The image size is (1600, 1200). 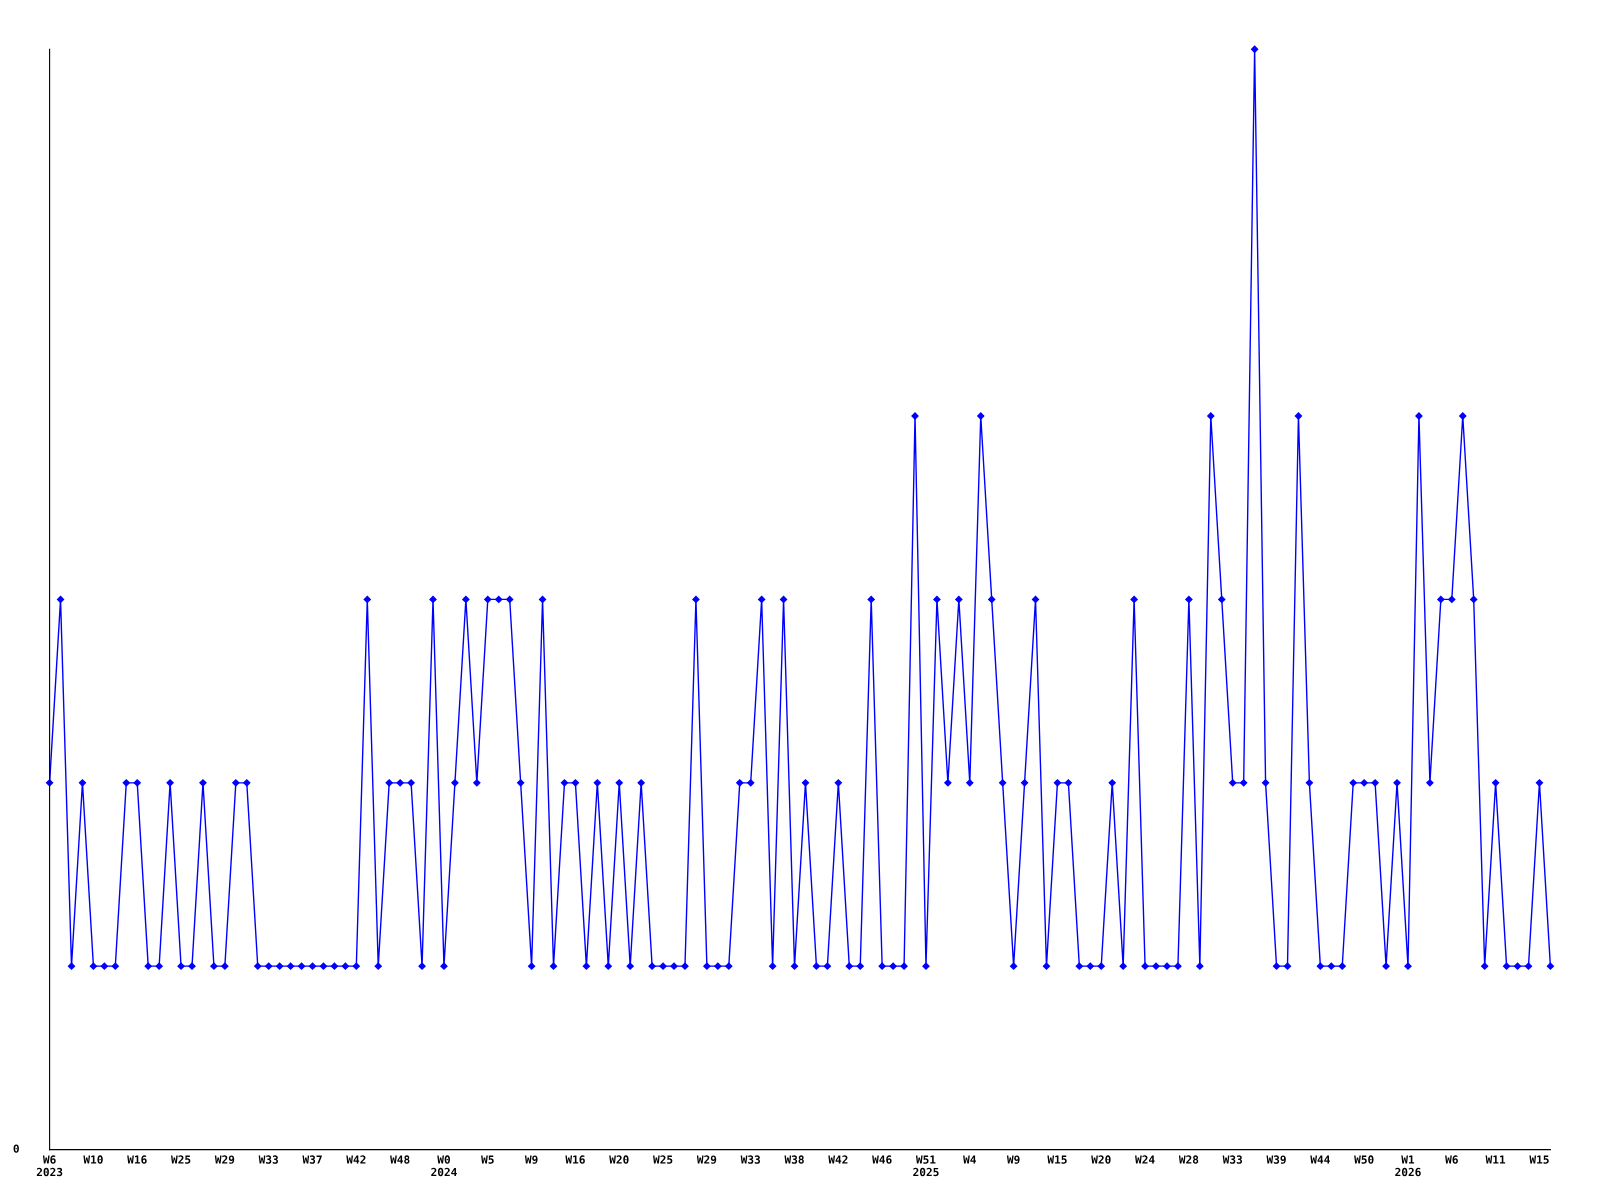 What do you see at coordinates (882, 1159) in the screenshot?
I see `x-tick-label: W46` at bounding box center [882, 1159].